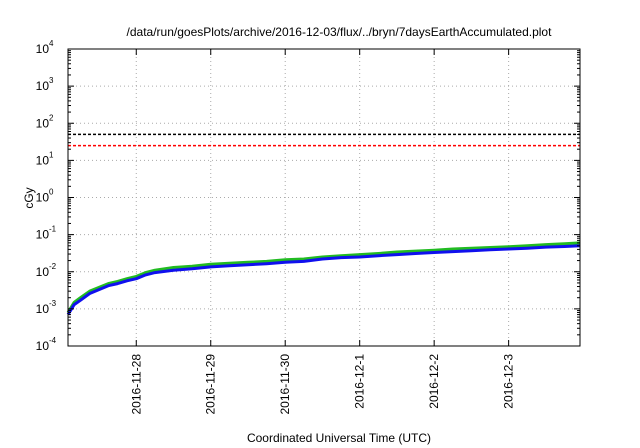 The image size is (640, 448). Describe the element at coordinates (53, 340) in the screenshot. I see `y-tick-exponent: -4` at that location.